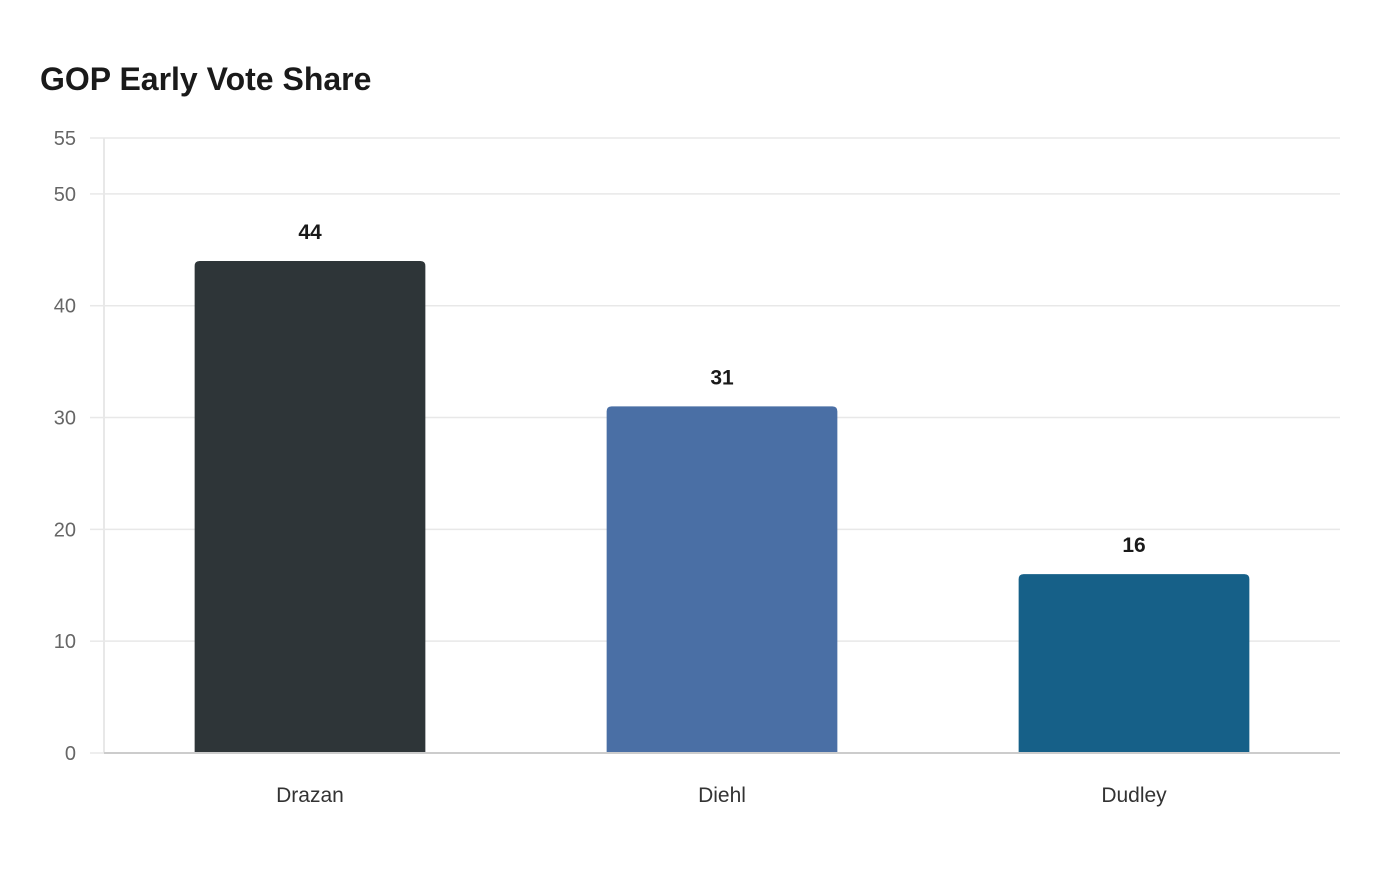 This screenshot has height=880, width=1400. What do you see at coordinates (65, 642) in the screenshot?
I see `y-tick-label: 10` at bounding box center [65, 642].